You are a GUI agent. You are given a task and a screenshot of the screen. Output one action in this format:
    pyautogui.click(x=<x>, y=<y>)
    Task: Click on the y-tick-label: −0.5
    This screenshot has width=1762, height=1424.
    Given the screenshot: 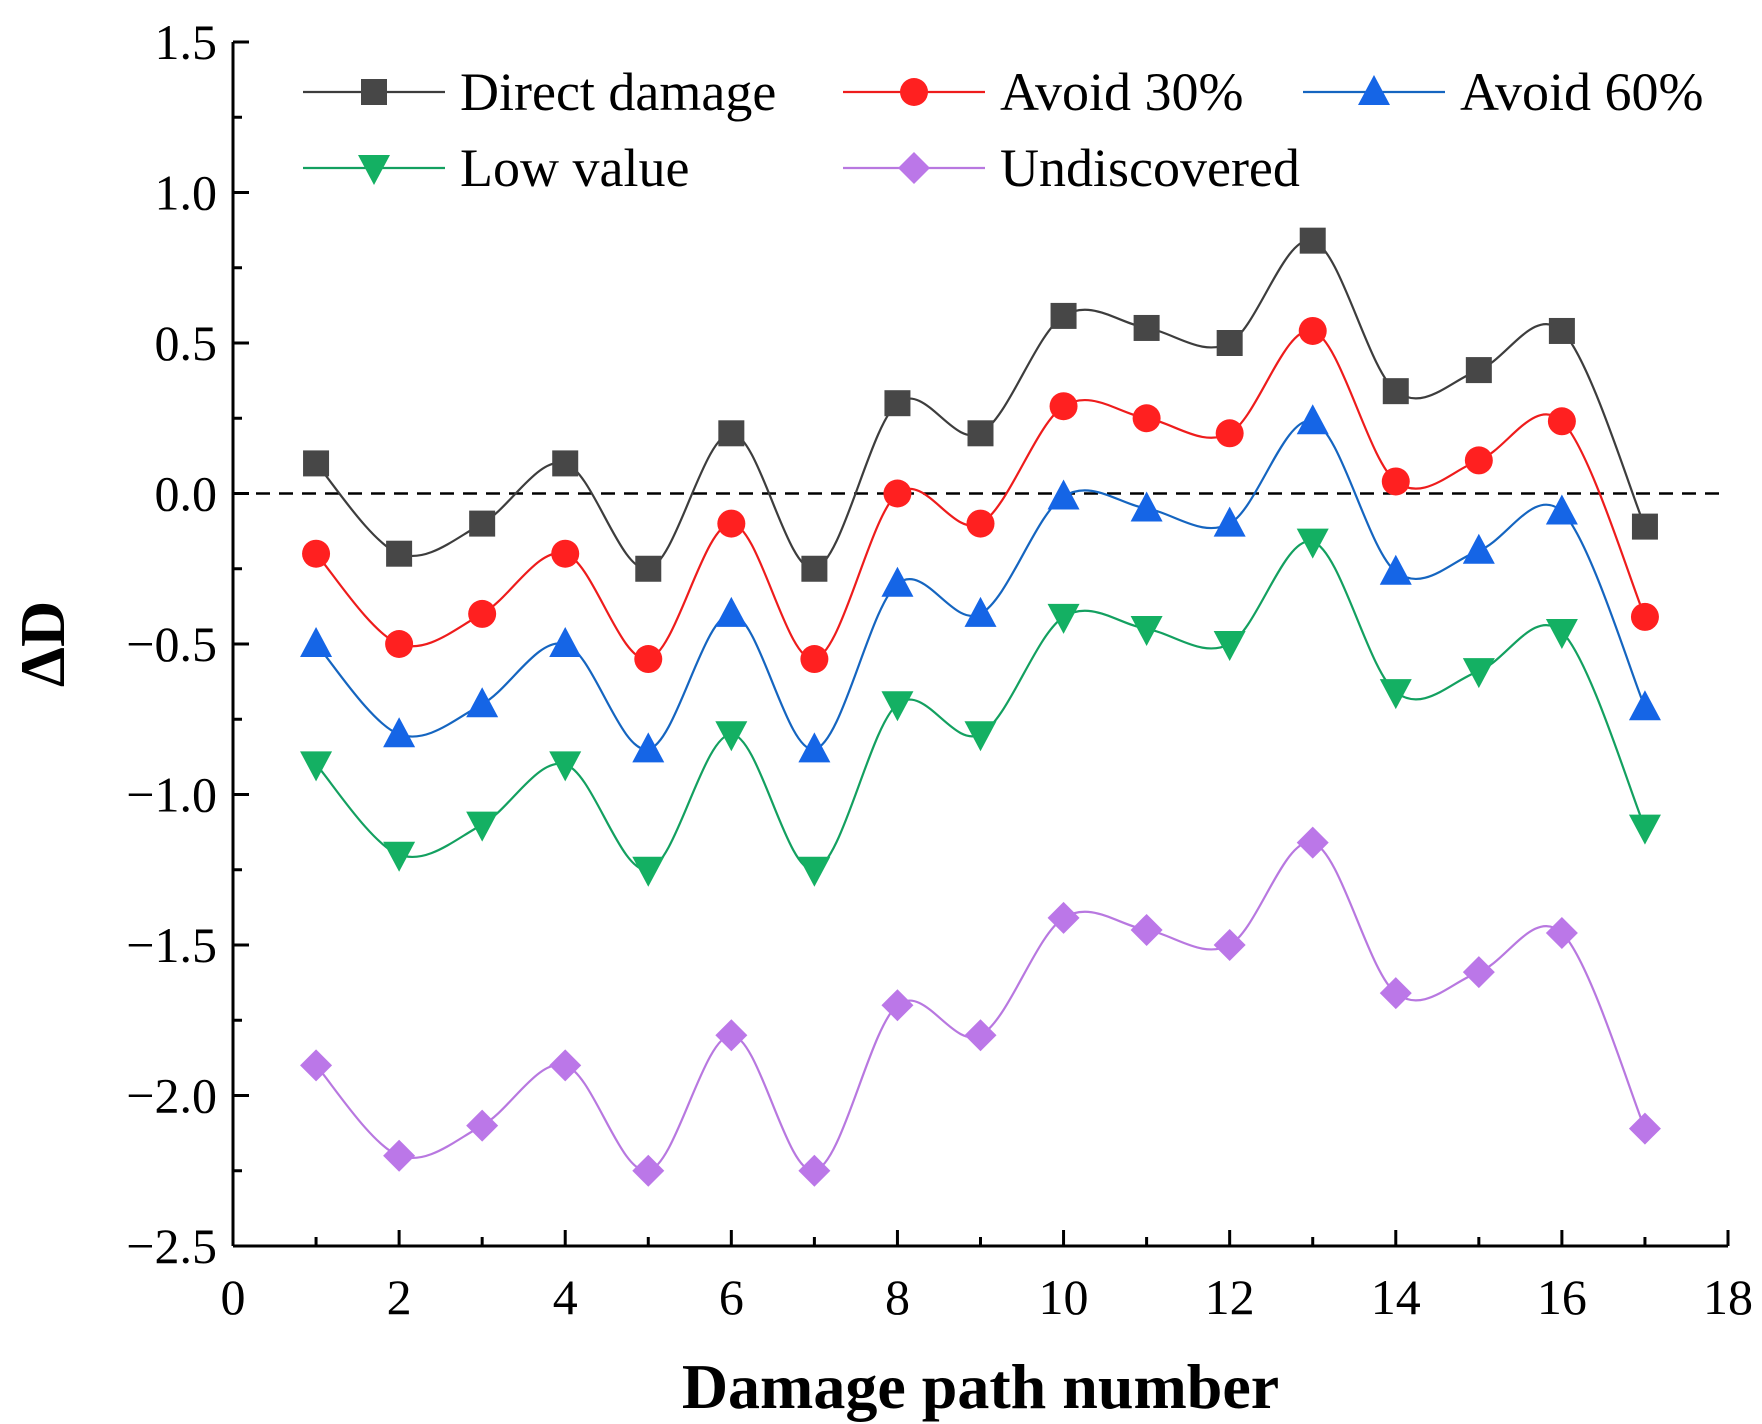 What is the action you would take?
    pyautogui.click(x=171, y=644)
    